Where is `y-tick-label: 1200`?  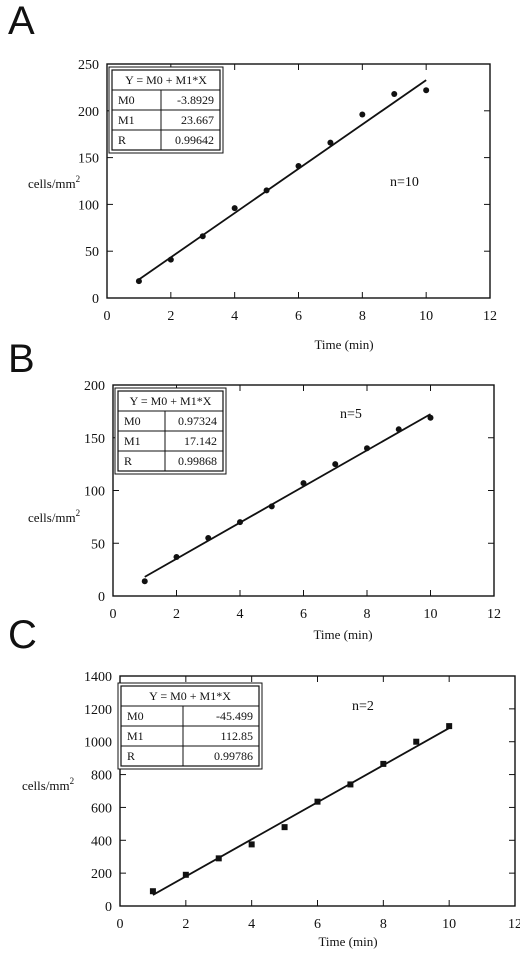 y-tick-label: 1200 is located at coordinates (98, 710).